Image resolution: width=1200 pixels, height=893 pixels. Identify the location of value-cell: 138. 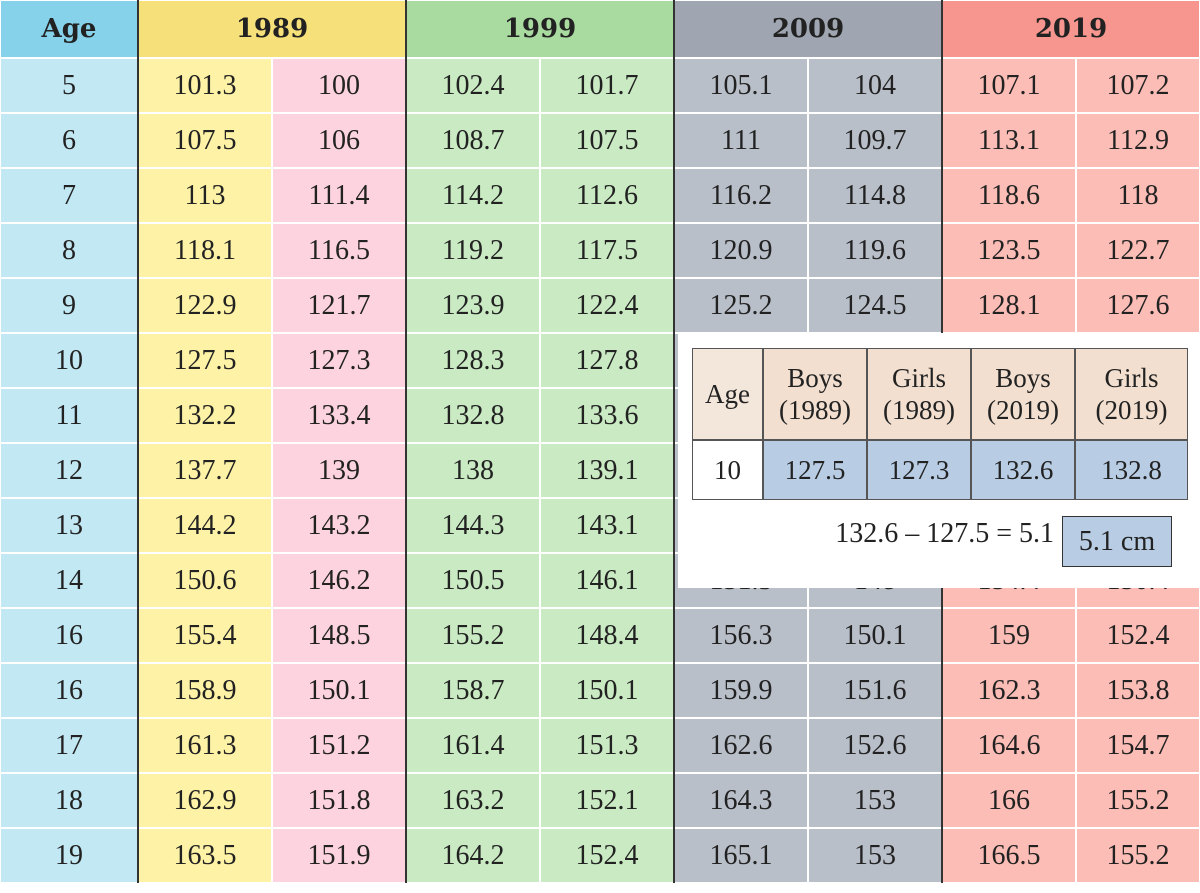
(473, 470).